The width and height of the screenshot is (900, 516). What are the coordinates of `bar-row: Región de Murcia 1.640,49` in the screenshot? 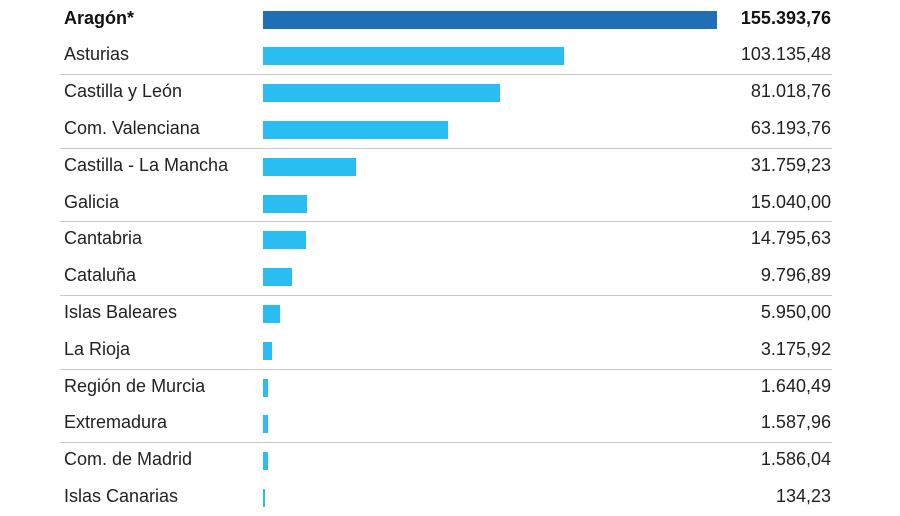 It's located at (450, 387).